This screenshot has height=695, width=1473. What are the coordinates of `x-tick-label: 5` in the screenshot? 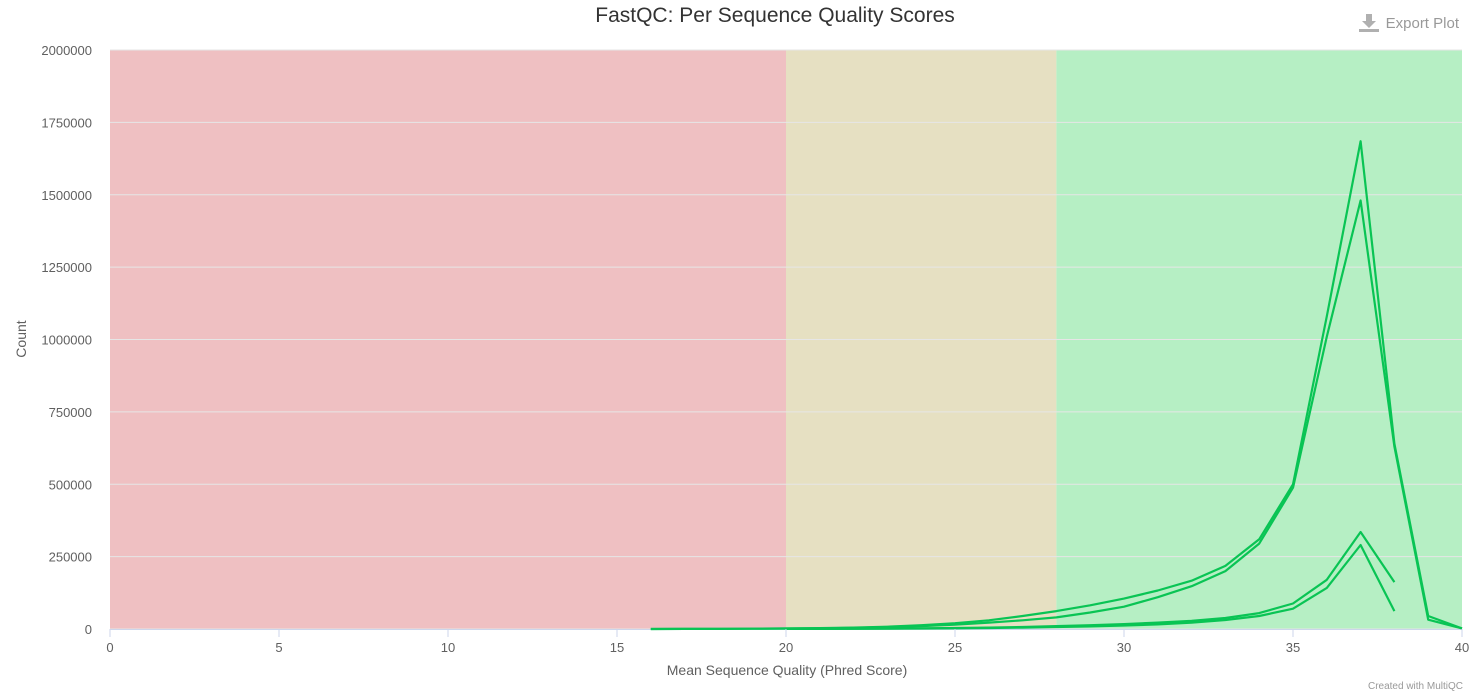 It's located at (278, 647).